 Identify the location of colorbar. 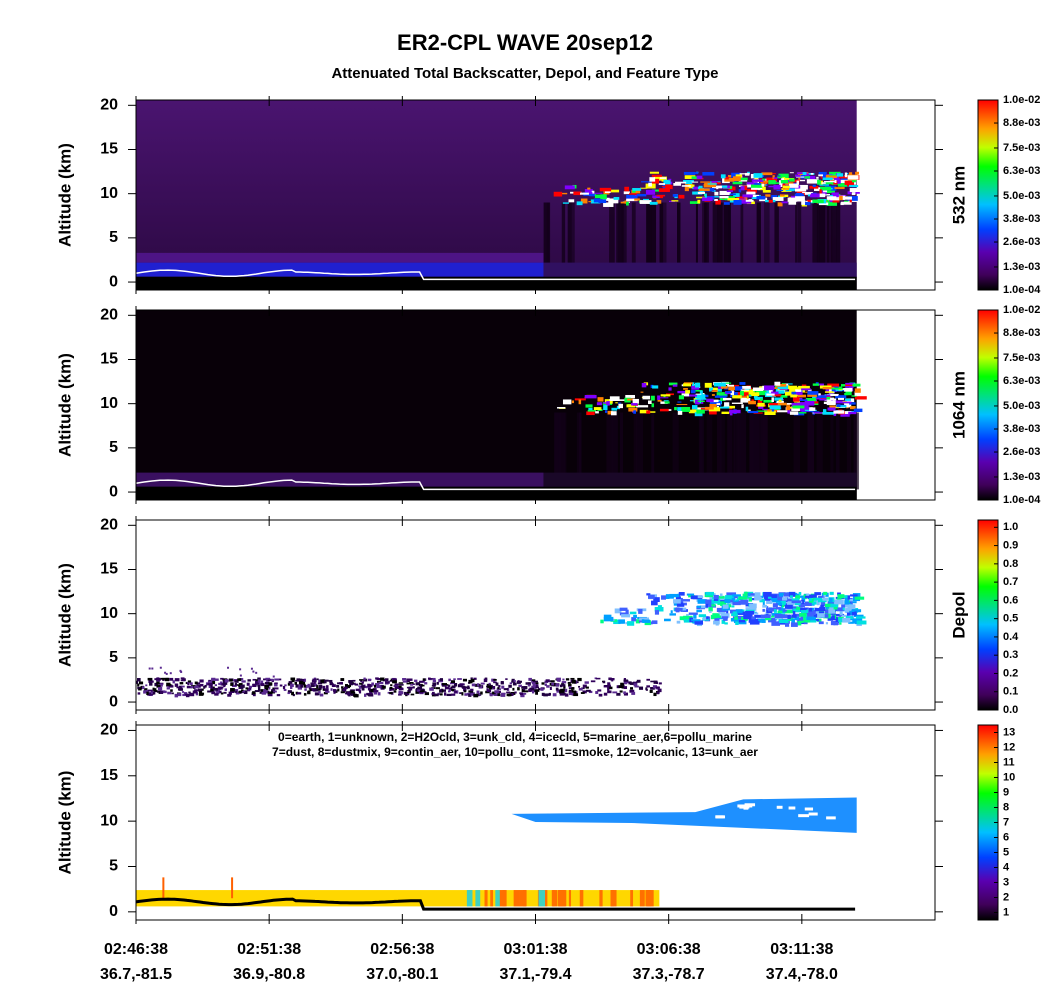
(988, 615).